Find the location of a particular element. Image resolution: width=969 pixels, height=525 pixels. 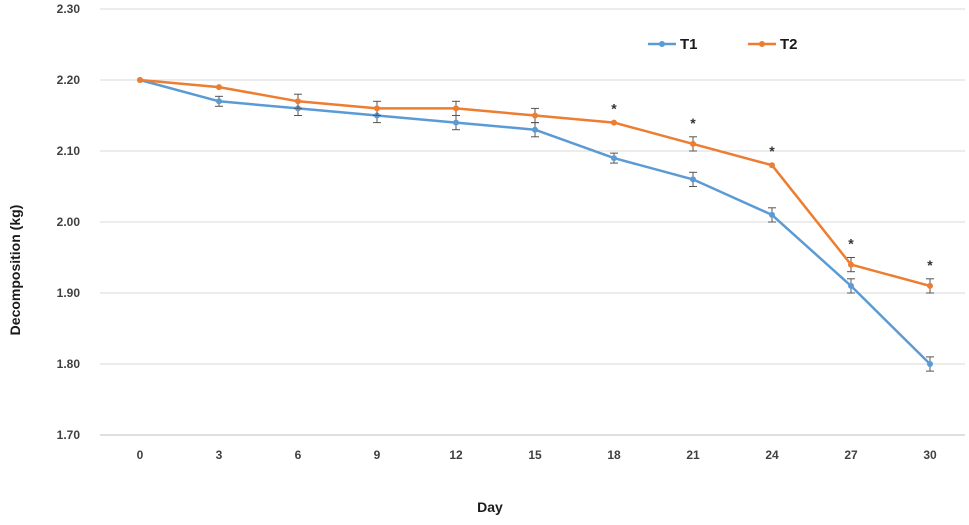

y-tick-label: 2.10 is located at coordinates (69, 151).